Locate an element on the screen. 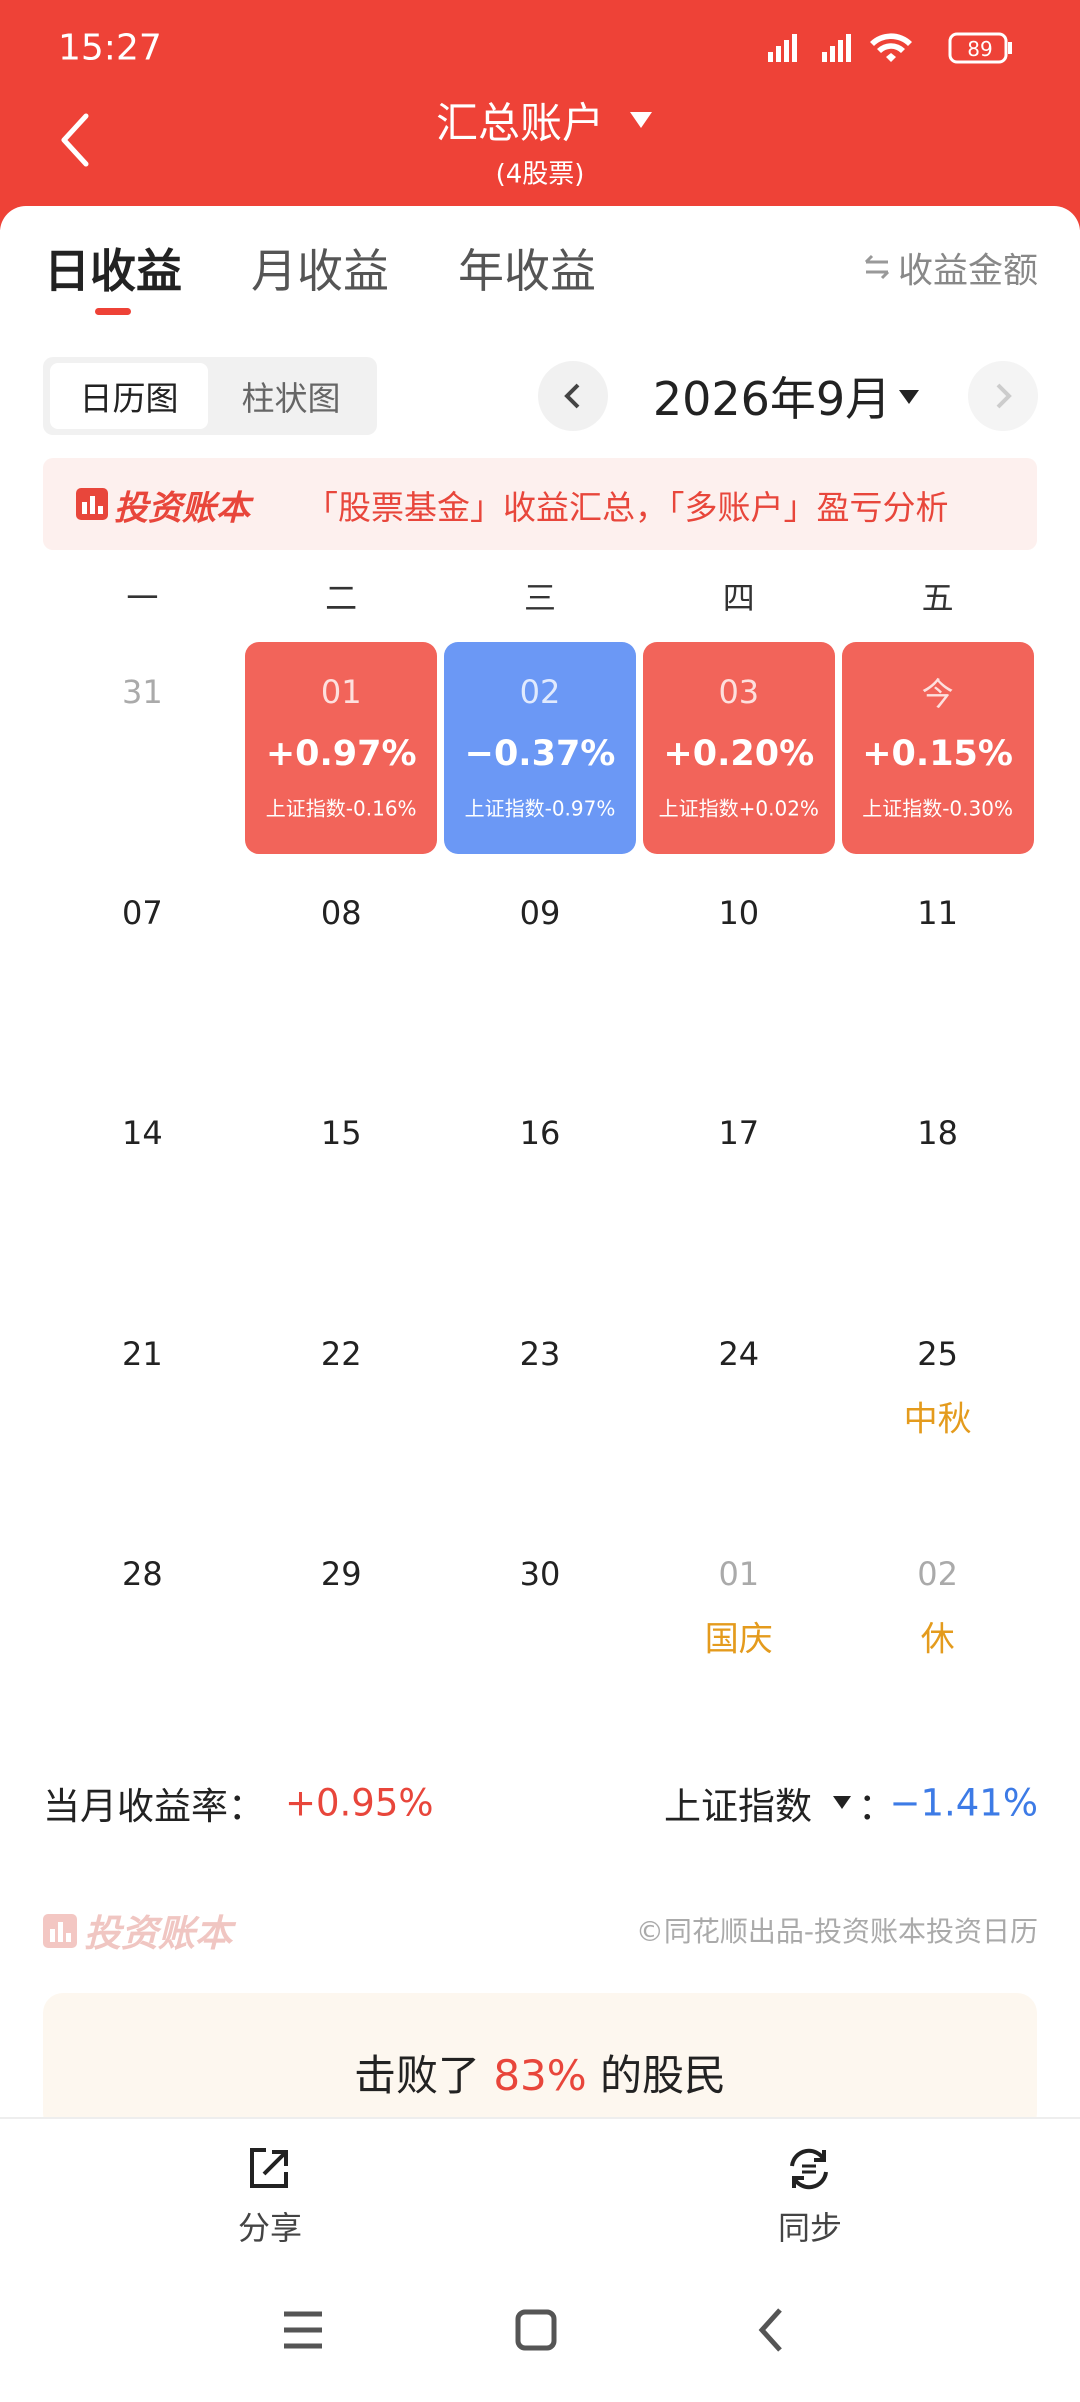  footer-brand: 投资账本 is located at coordinates (158, 1933).